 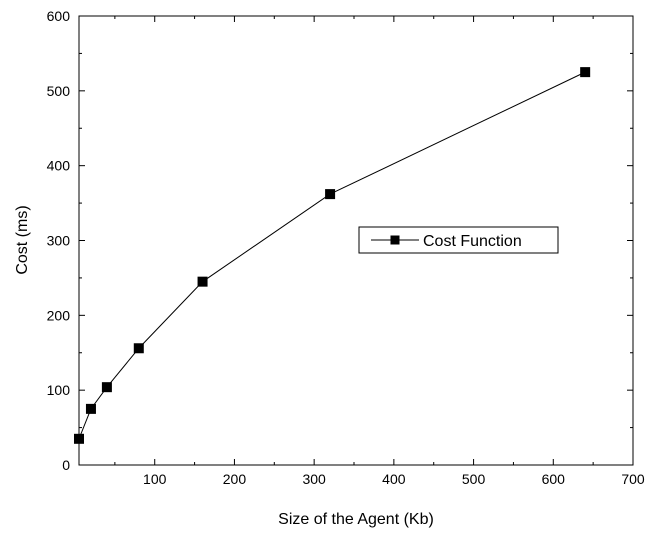 I want to click on x-tick-label: 700, so click(x=633, y=479).